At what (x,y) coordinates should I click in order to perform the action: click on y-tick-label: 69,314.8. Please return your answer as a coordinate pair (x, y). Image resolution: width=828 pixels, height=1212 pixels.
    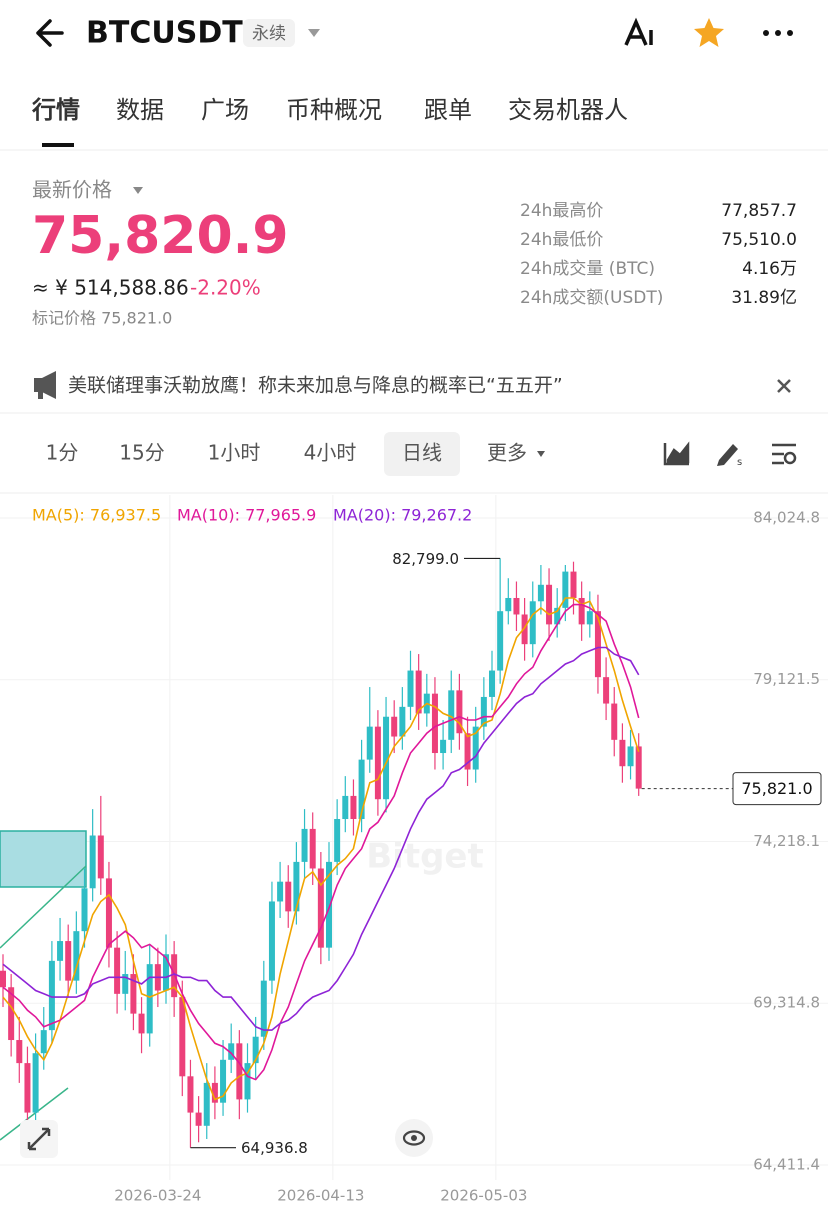
    Looking at the image, I should click on (786, 1003).